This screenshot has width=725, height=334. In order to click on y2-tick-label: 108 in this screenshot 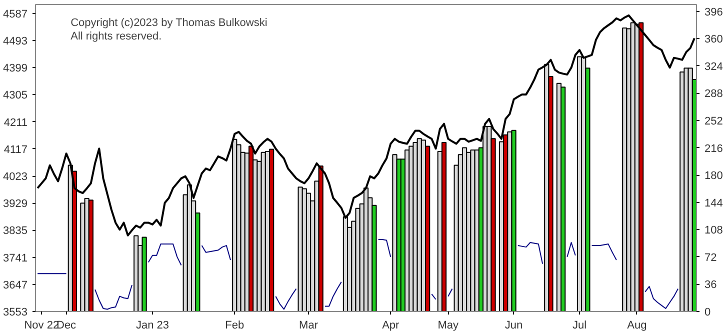, I will do `click(713, 230)`.